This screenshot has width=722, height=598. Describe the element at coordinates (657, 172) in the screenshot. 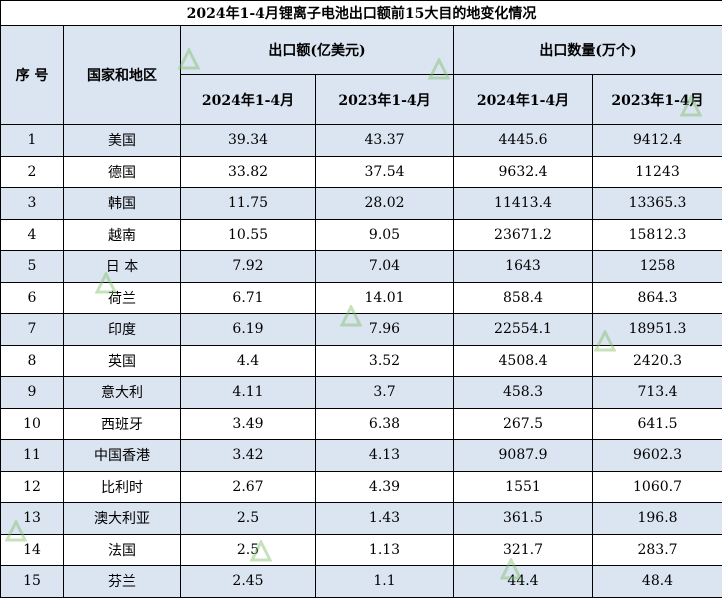

I see `cell-qty-2023: 11243` at that location.